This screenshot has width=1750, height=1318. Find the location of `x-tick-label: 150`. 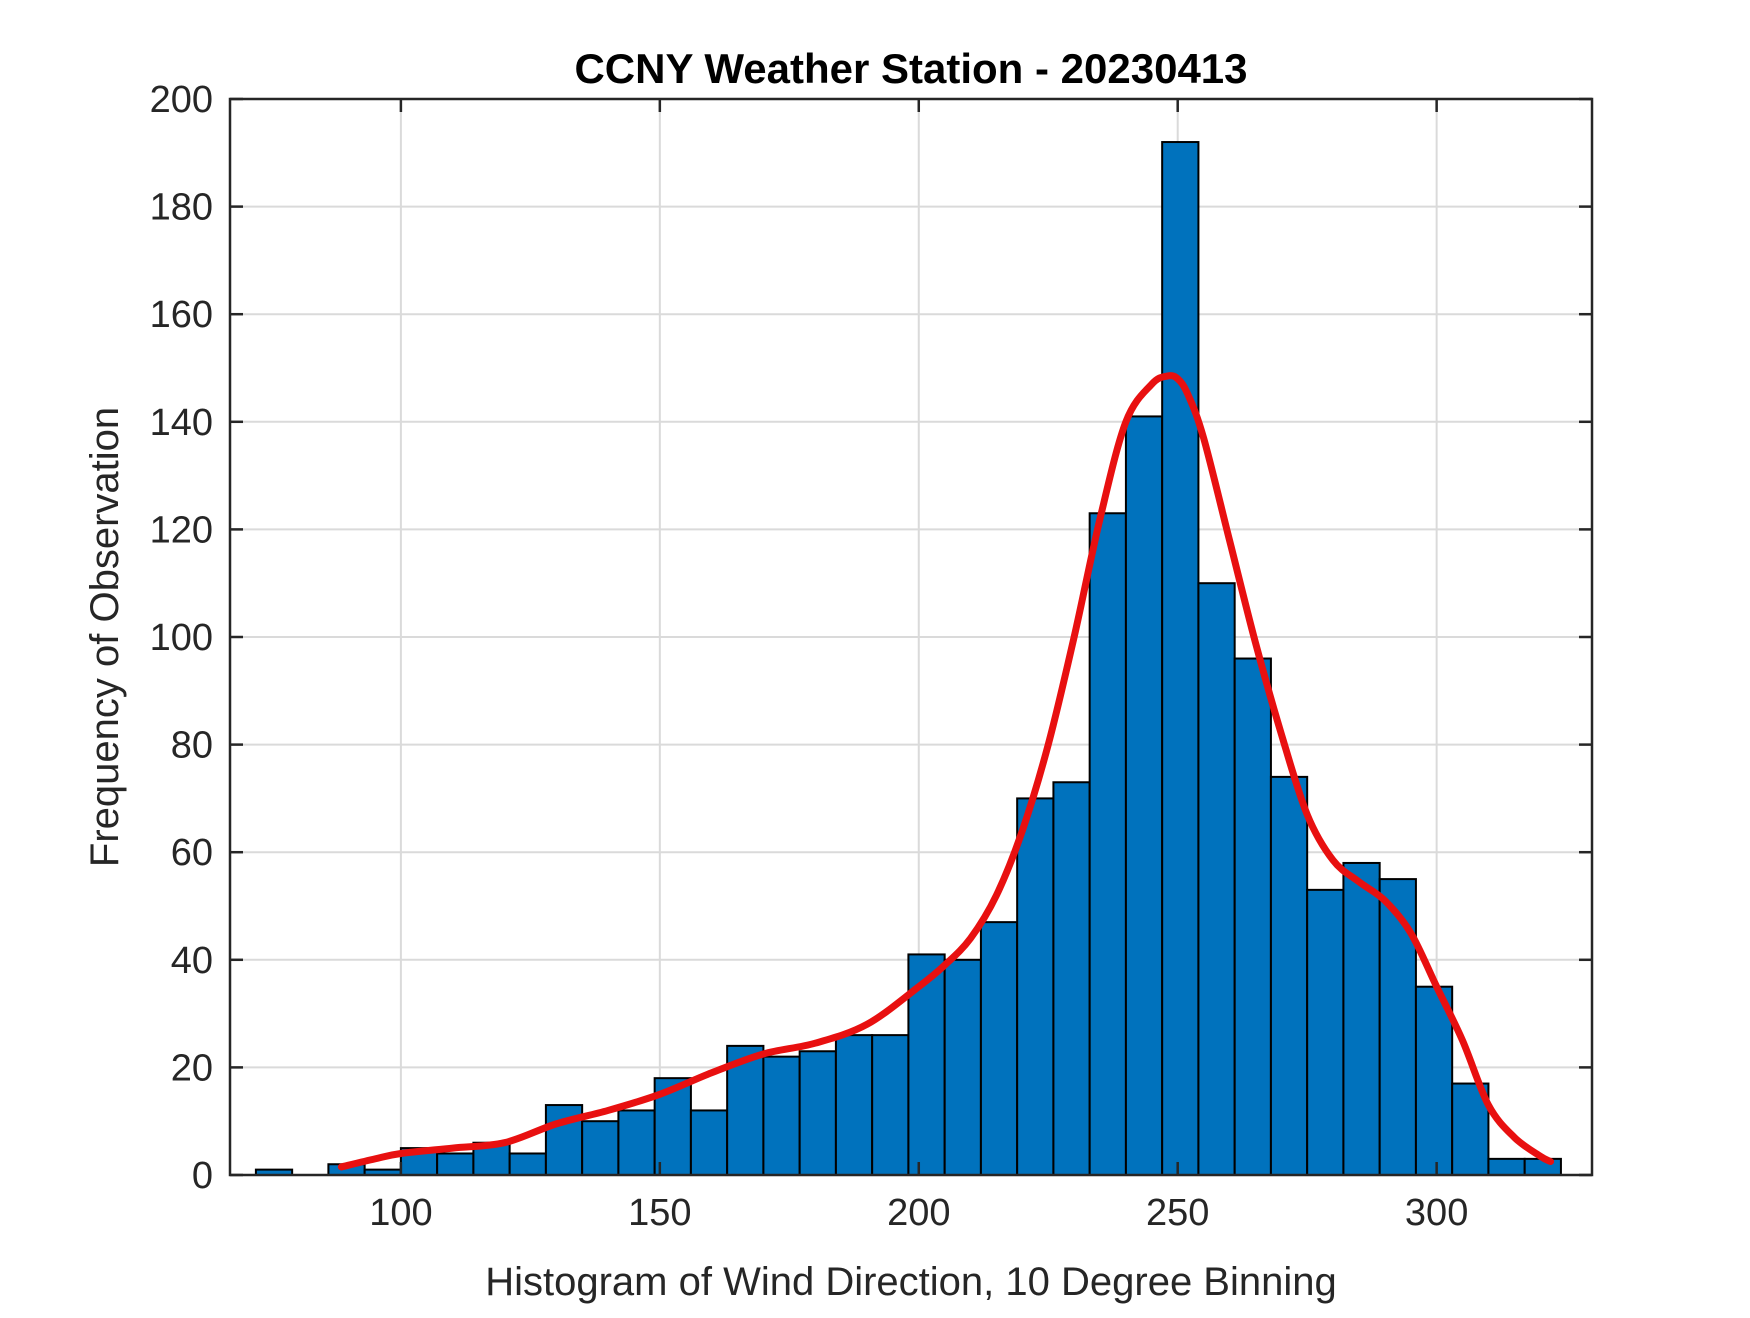

x-tick-label: 150 is located at coordinates (659, 1213).